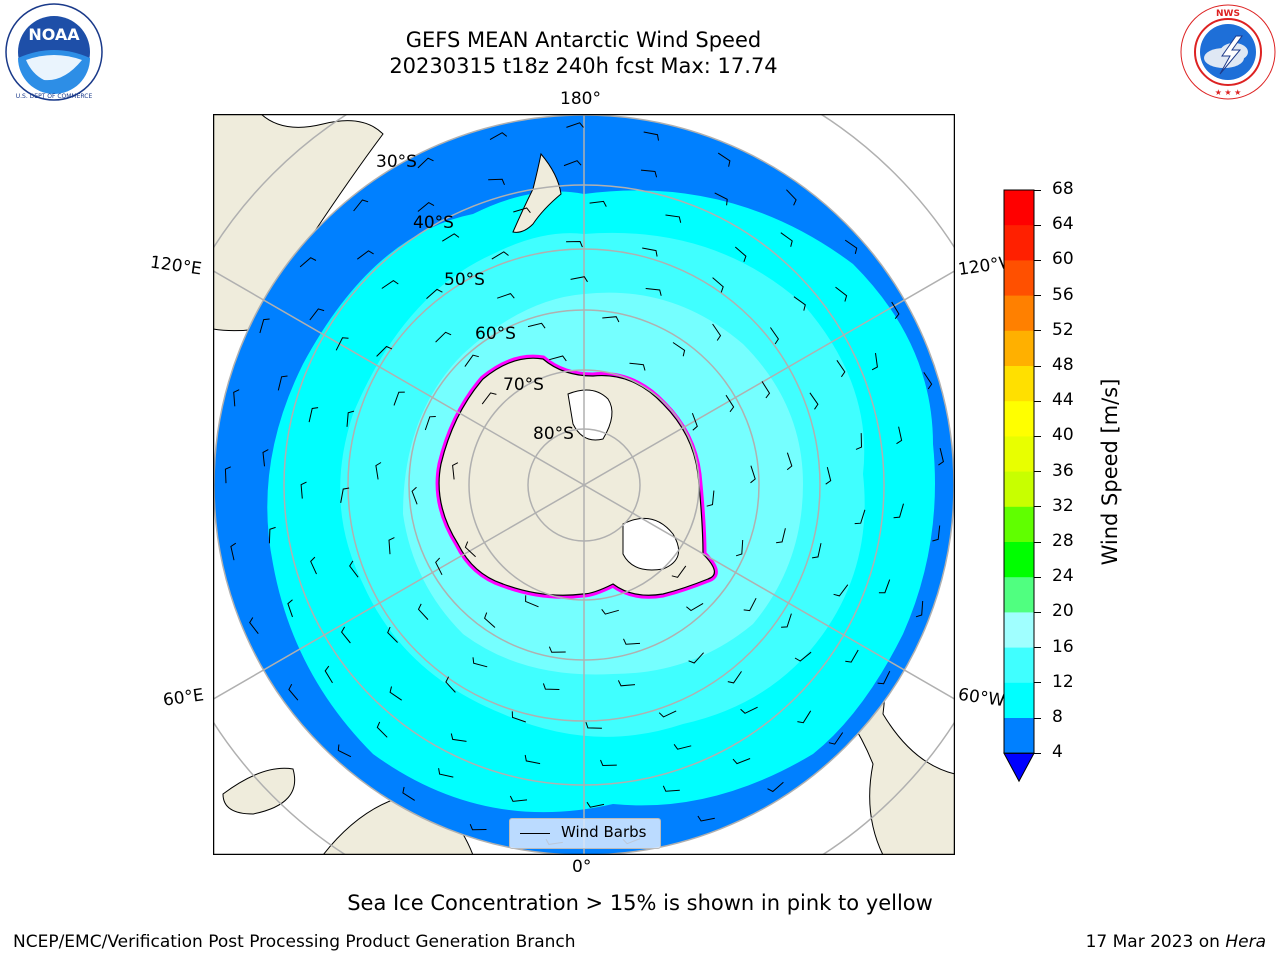 The width and height of the screenshot is (1280, 960). Describe the element at coordinates (1063, 365) in the screenshot. I see `colorbar-tick-label: 48` at that location.